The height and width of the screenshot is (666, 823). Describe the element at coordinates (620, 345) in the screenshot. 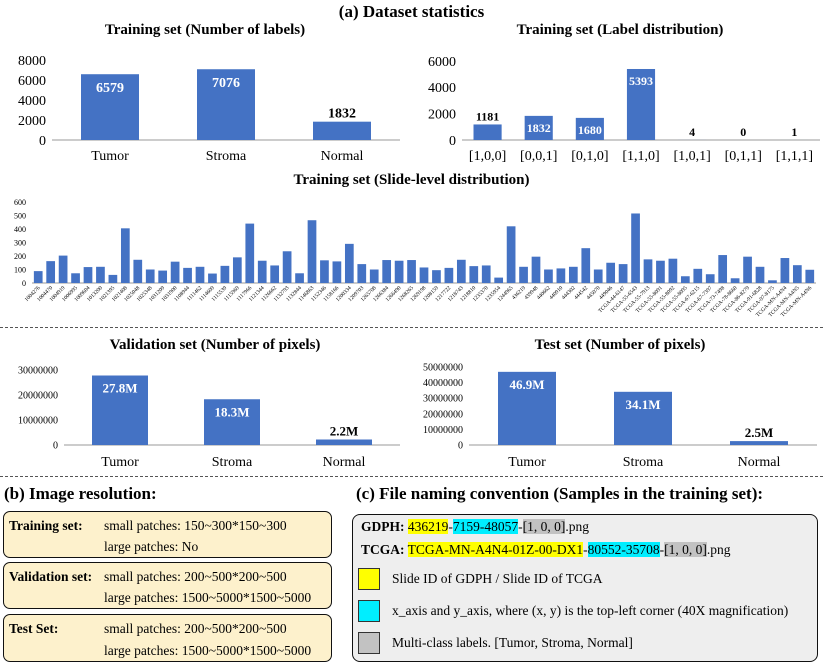

I see `chart-title-testpix: Test set (Number of pixels)` at that location.